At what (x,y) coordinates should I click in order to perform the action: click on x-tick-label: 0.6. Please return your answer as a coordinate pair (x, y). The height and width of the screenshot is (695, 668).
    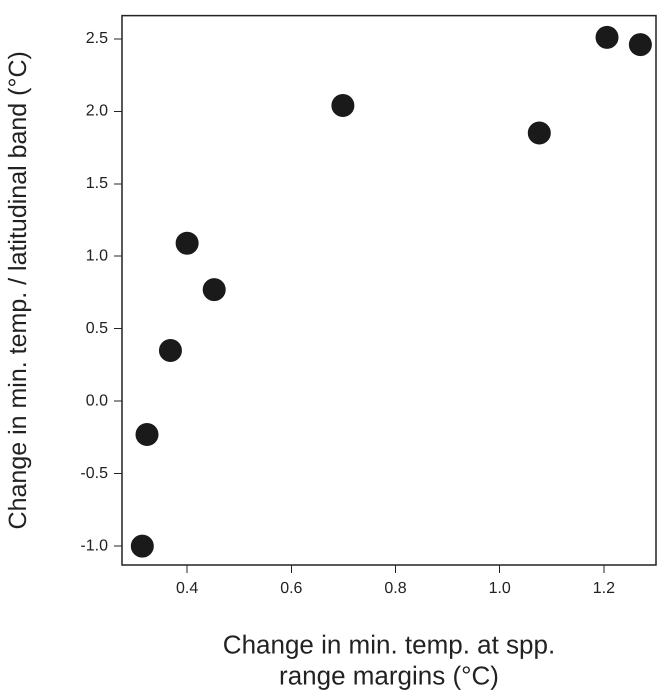
    Looking at the image, I should click on (291, 589).